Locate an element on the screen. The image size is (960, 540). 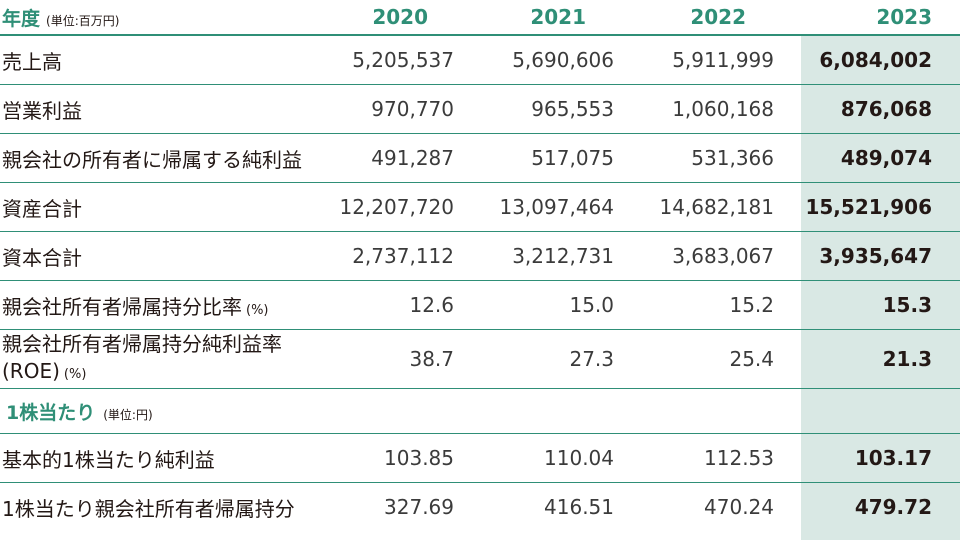
row-label: 営業利益 is located at coordinates (165, 109).